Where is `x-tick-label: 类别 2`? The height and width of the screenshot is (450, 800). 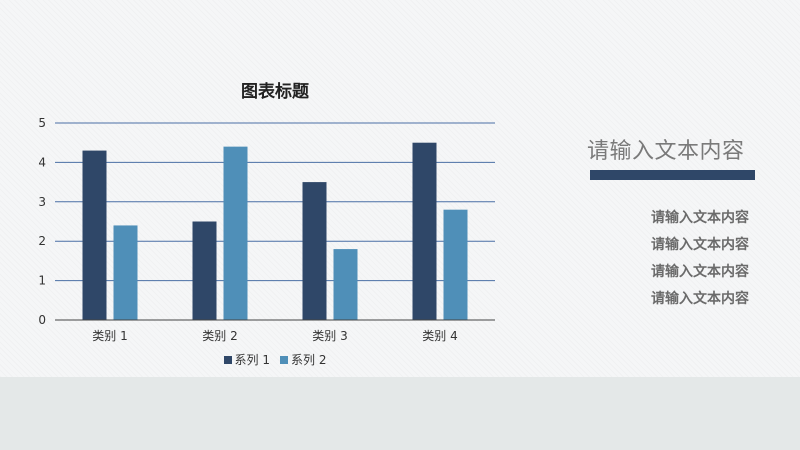
x-tick-label: 类别 2 is located at coordinates (219, 336).